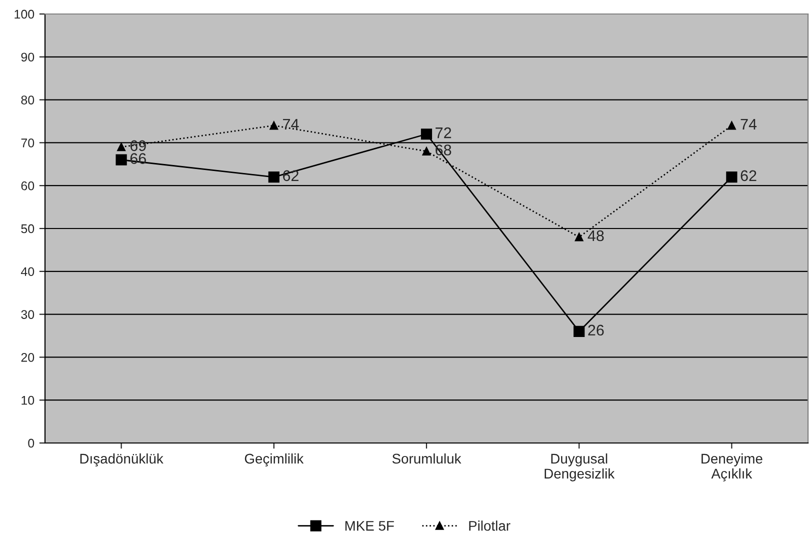 The image size is (809, 546). I want to click on data-label: 72, so click(444, 132).